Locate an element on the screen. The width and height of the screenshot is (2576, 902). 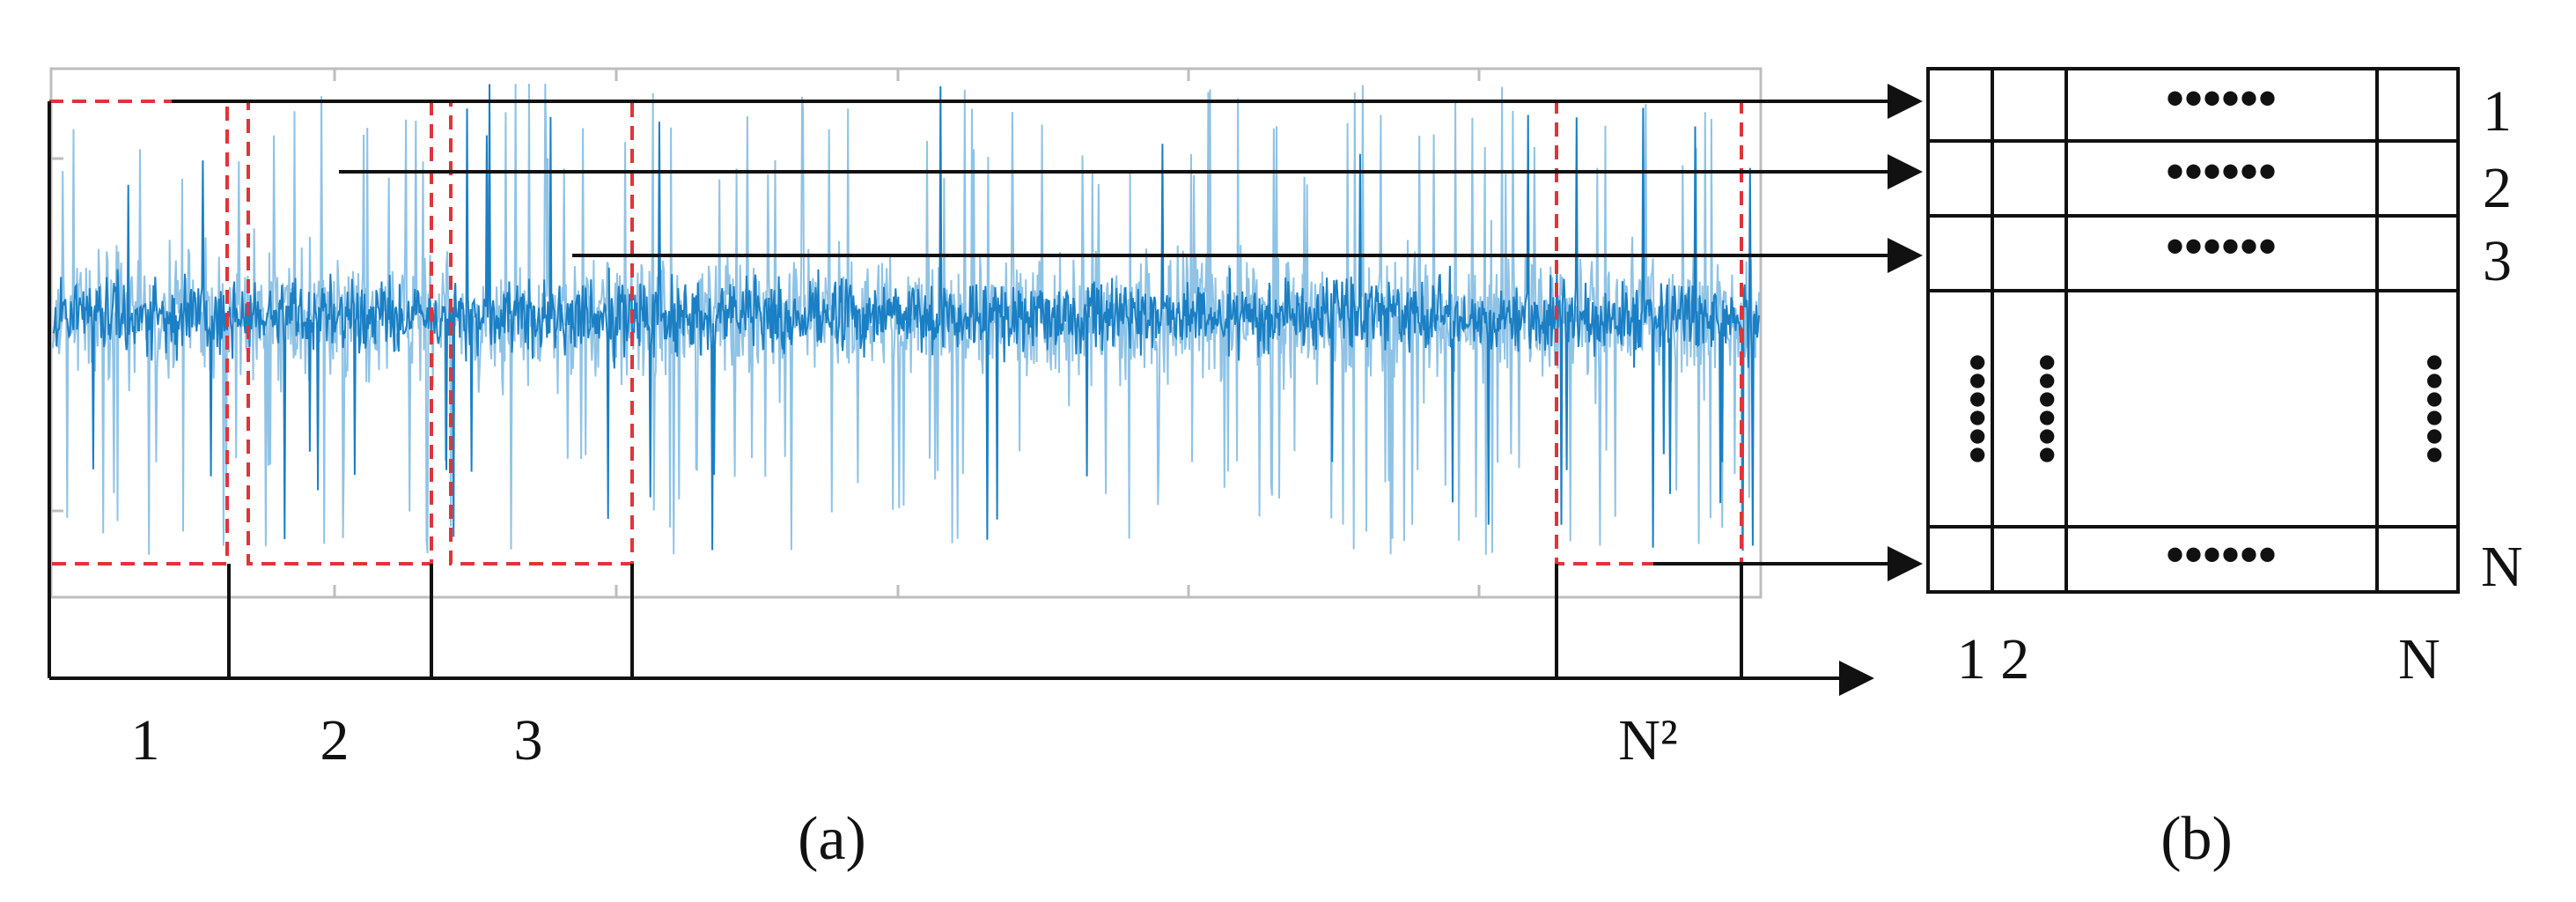
matrix-ellipsis-col-1: •••••• is located at coordinates (1977, 408).